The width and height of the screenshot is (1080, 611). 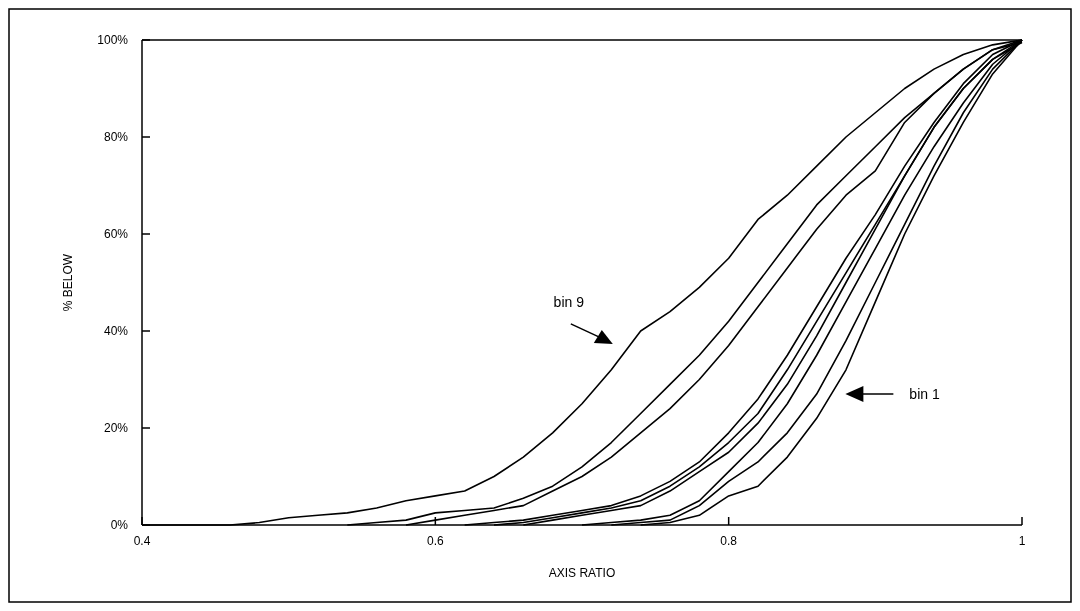 I want to click on y-tick-label: 20%, so click(x=116, y=428).